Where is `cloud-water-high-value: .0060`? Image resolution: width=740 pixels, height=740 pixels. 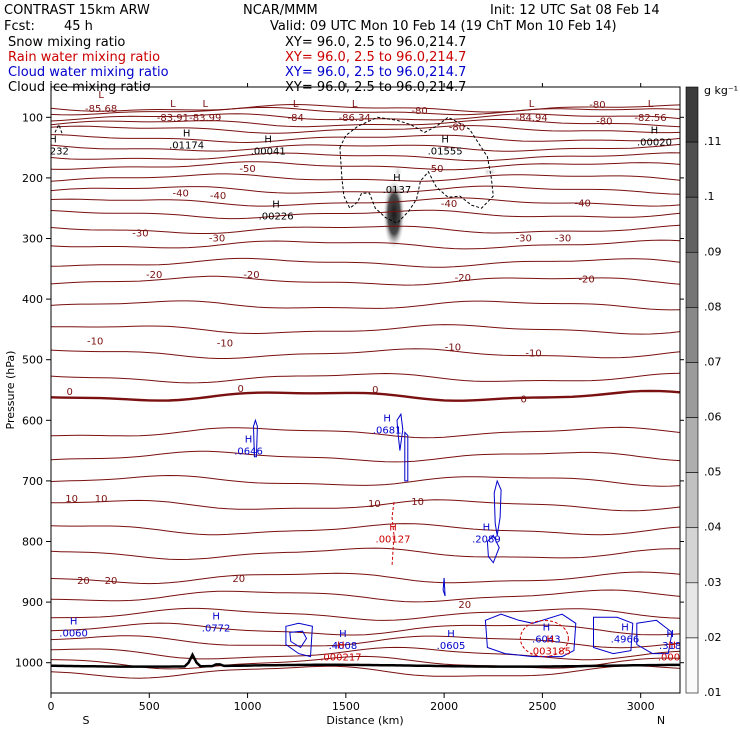
cloud-water-high-value: .0060 is located at coordinates (73, 633).